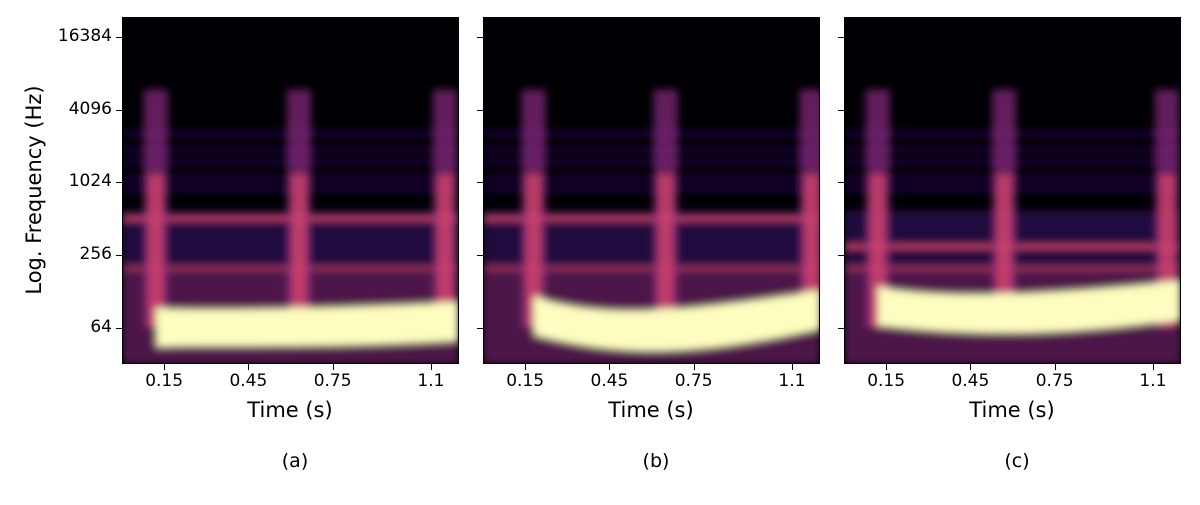 The height and width of the screenshot is (505, 1200). I want to click on panel-caption-c: (c), so click(1017, 461).